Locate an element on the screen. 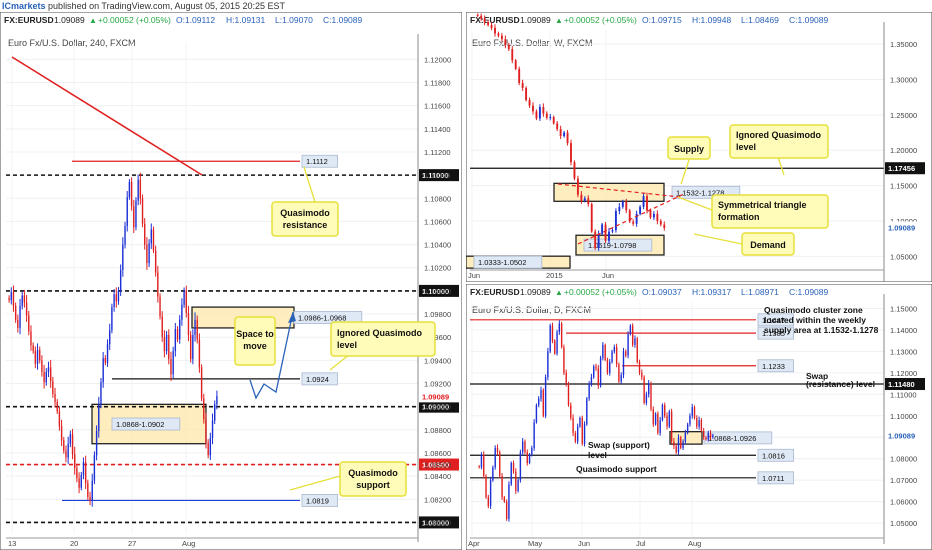 The image size is (932, 550). y-tick-label: 1.20000 is located at coordinates (903, 150).